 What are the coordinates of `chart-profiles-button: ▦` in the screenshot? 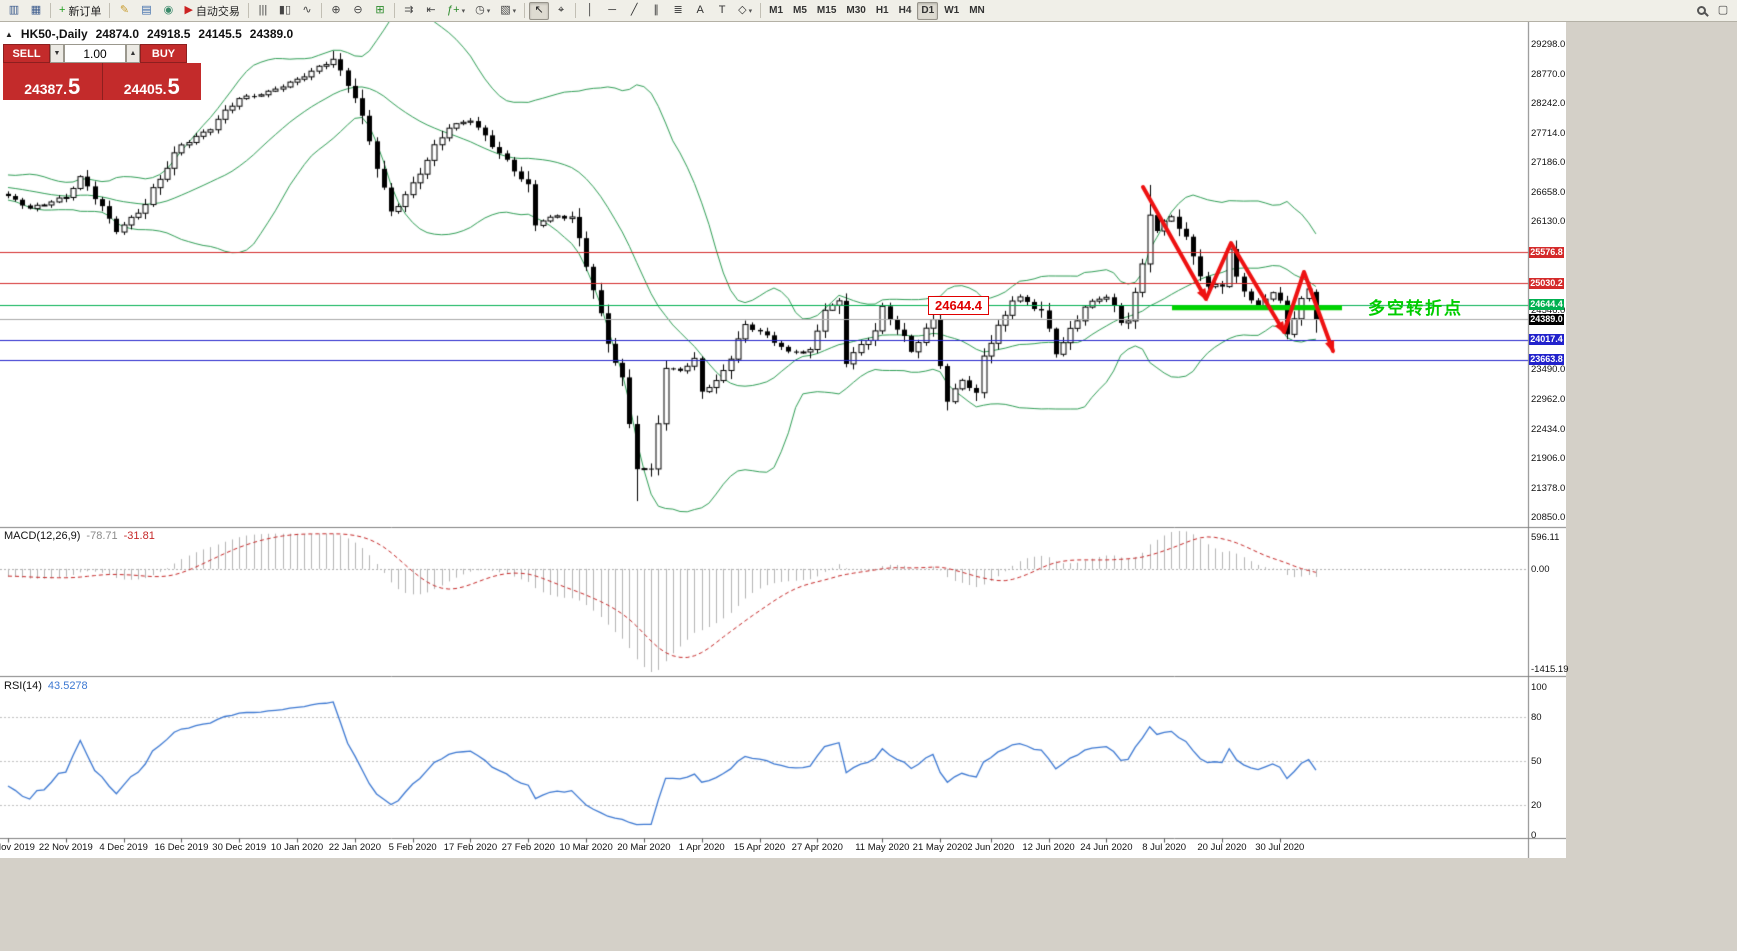 It's located at (36, 11).